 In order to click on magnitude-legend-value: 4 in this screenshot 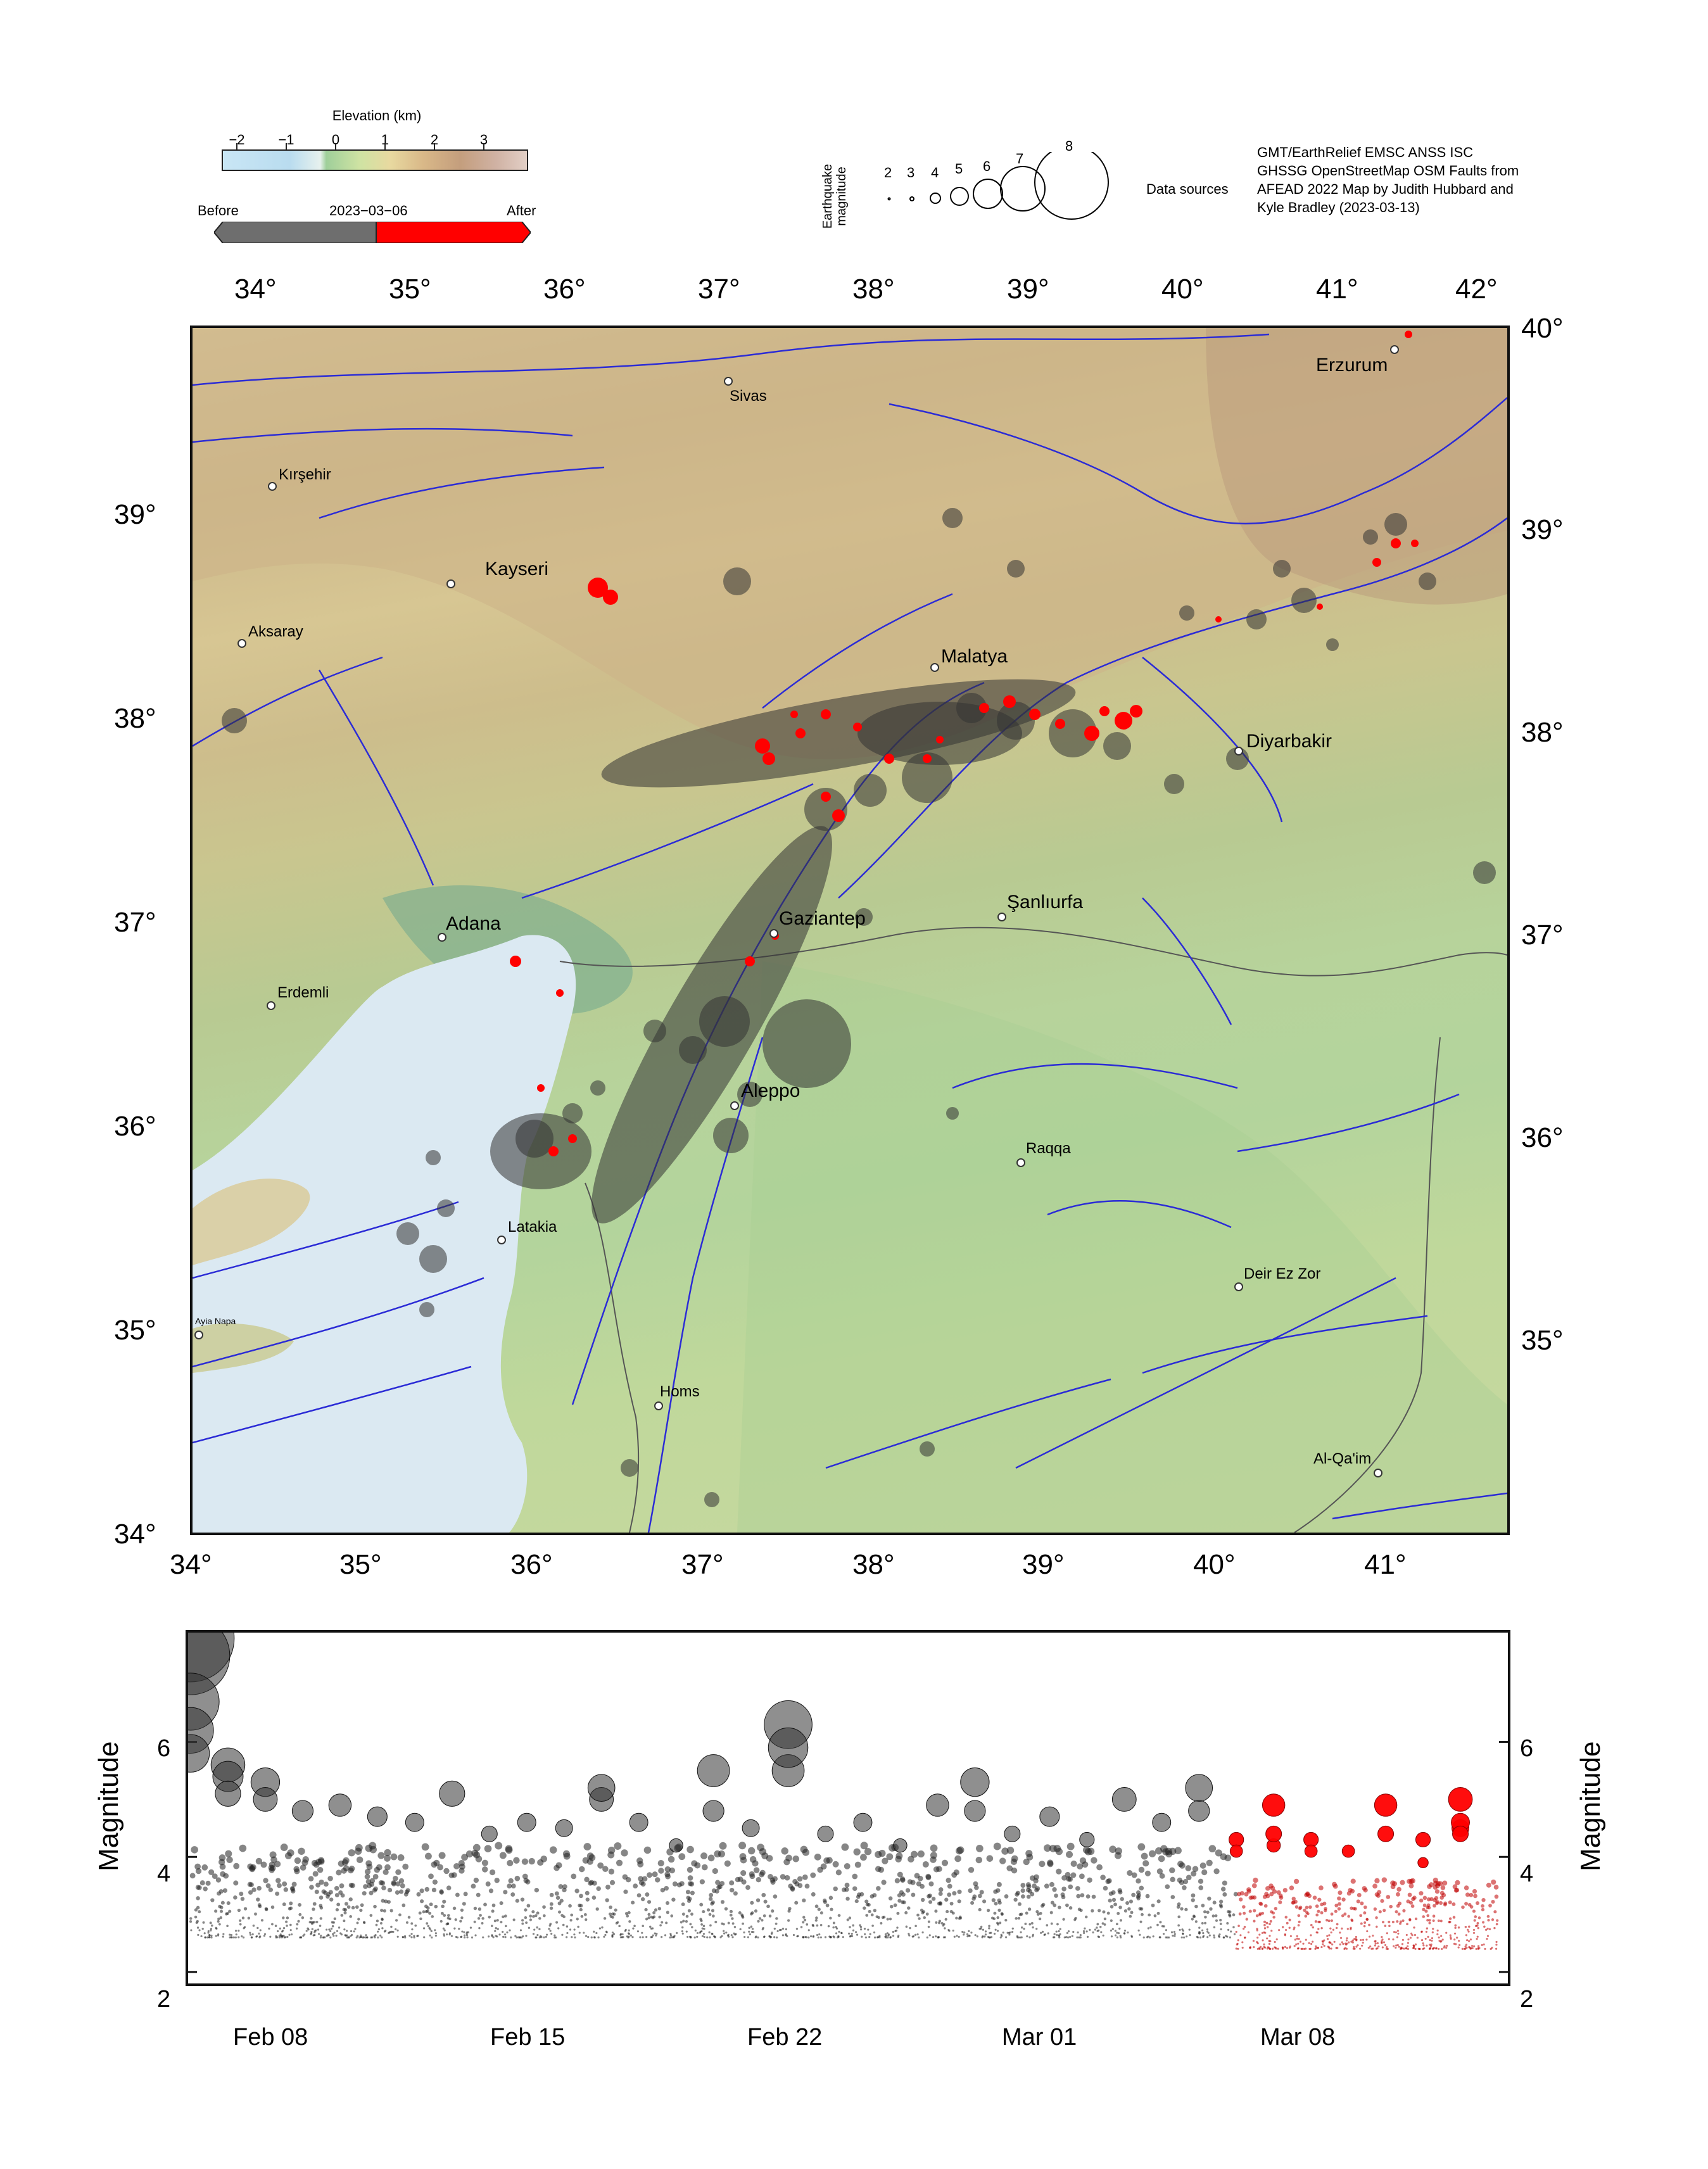, I will do `click(935, 172)`.